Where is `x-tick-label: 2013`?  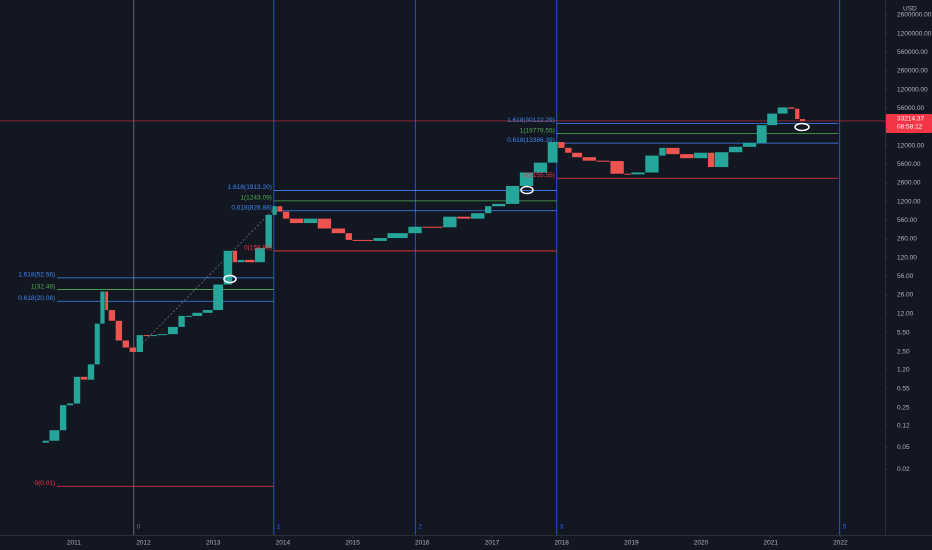 x-tick-label: 2013 is located at coordinates (213, 543).